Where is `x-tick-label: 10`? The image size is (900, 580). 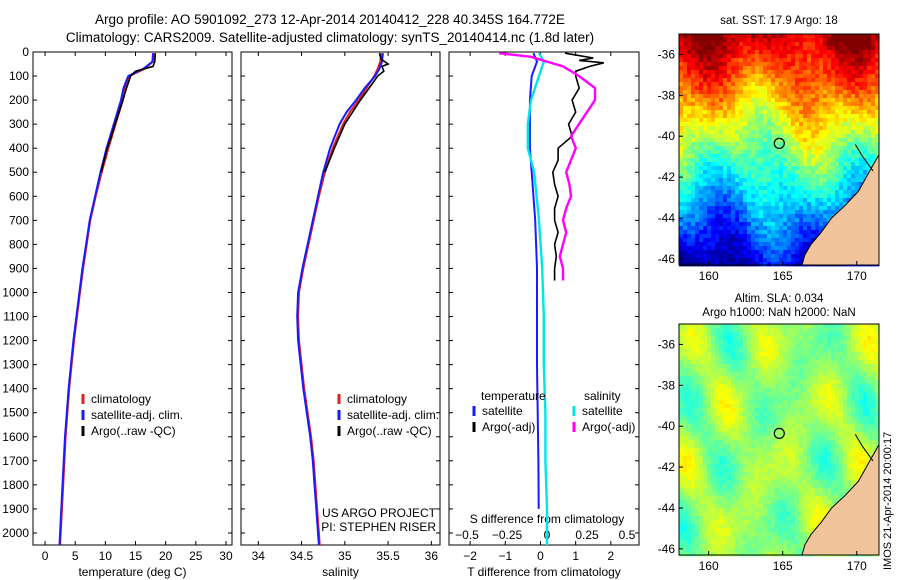
x-tick-label: 10 is located at coordinates (106, 556).